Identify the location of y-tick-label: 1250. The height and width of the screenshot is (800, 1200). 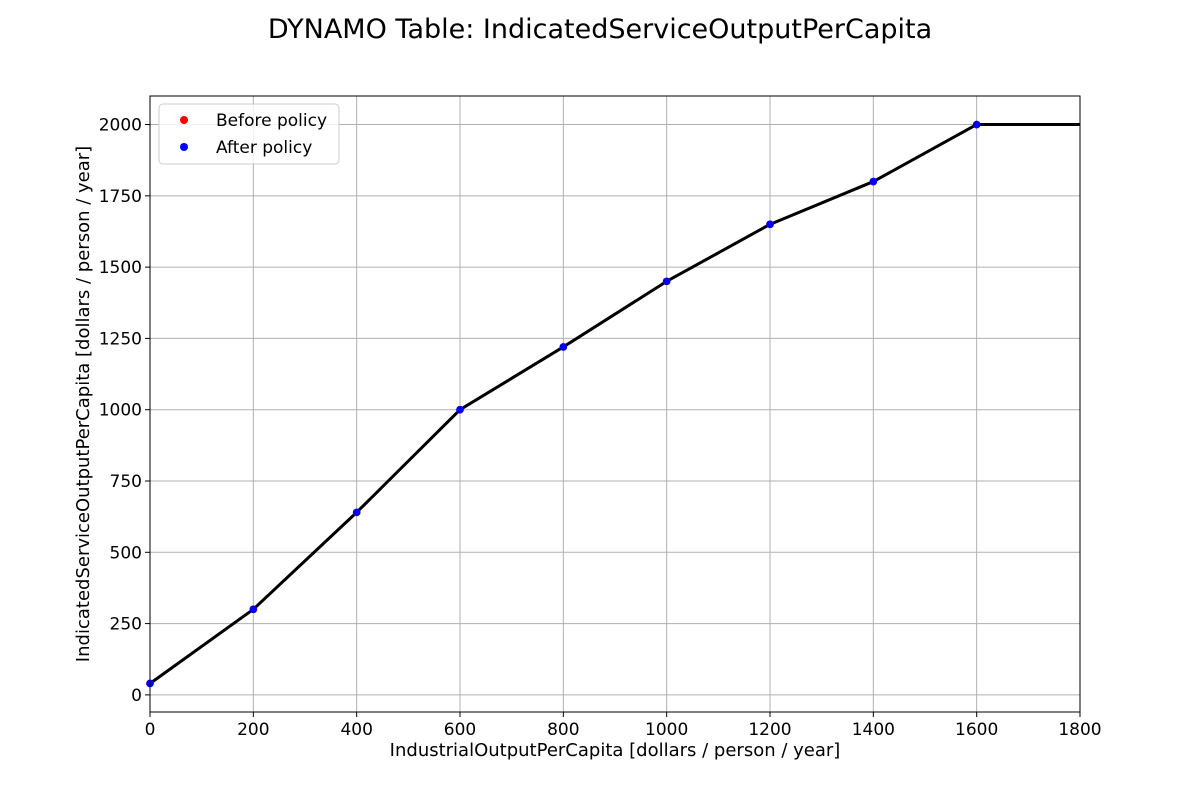
(120, 339).